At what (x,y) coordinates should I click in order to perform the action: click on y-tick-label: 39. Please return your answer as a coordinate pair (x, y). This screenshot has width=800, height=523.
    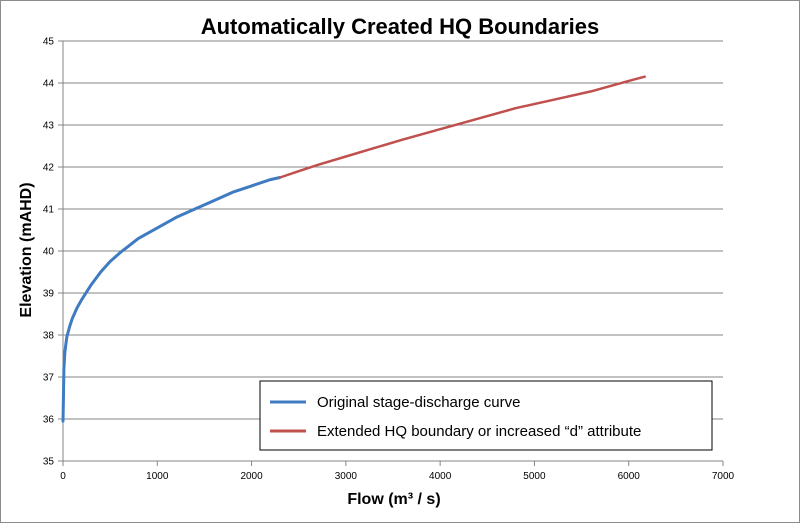
    Looking at the image, I should click on (49, 294).